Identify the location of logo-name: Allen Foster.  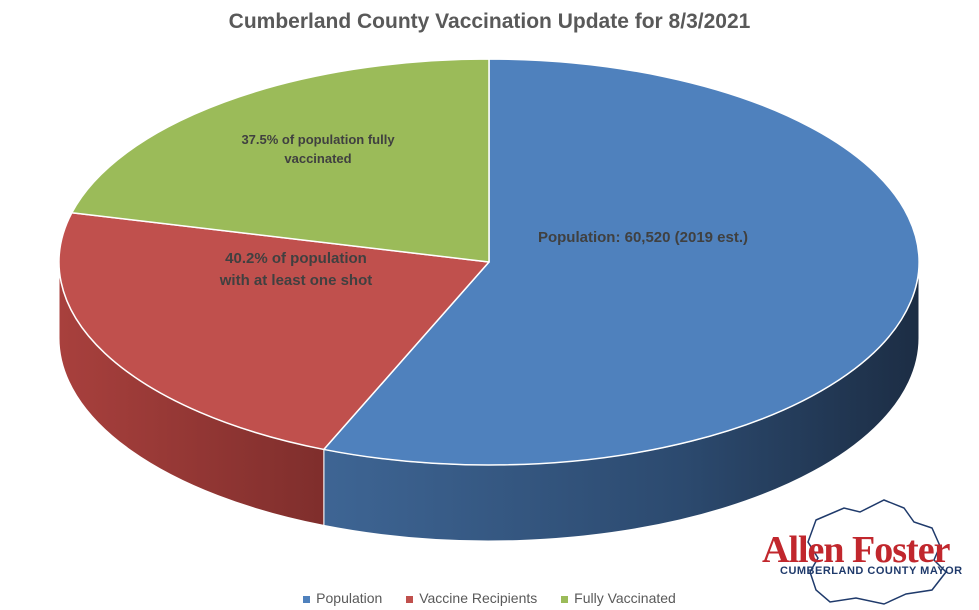
(856, 550).